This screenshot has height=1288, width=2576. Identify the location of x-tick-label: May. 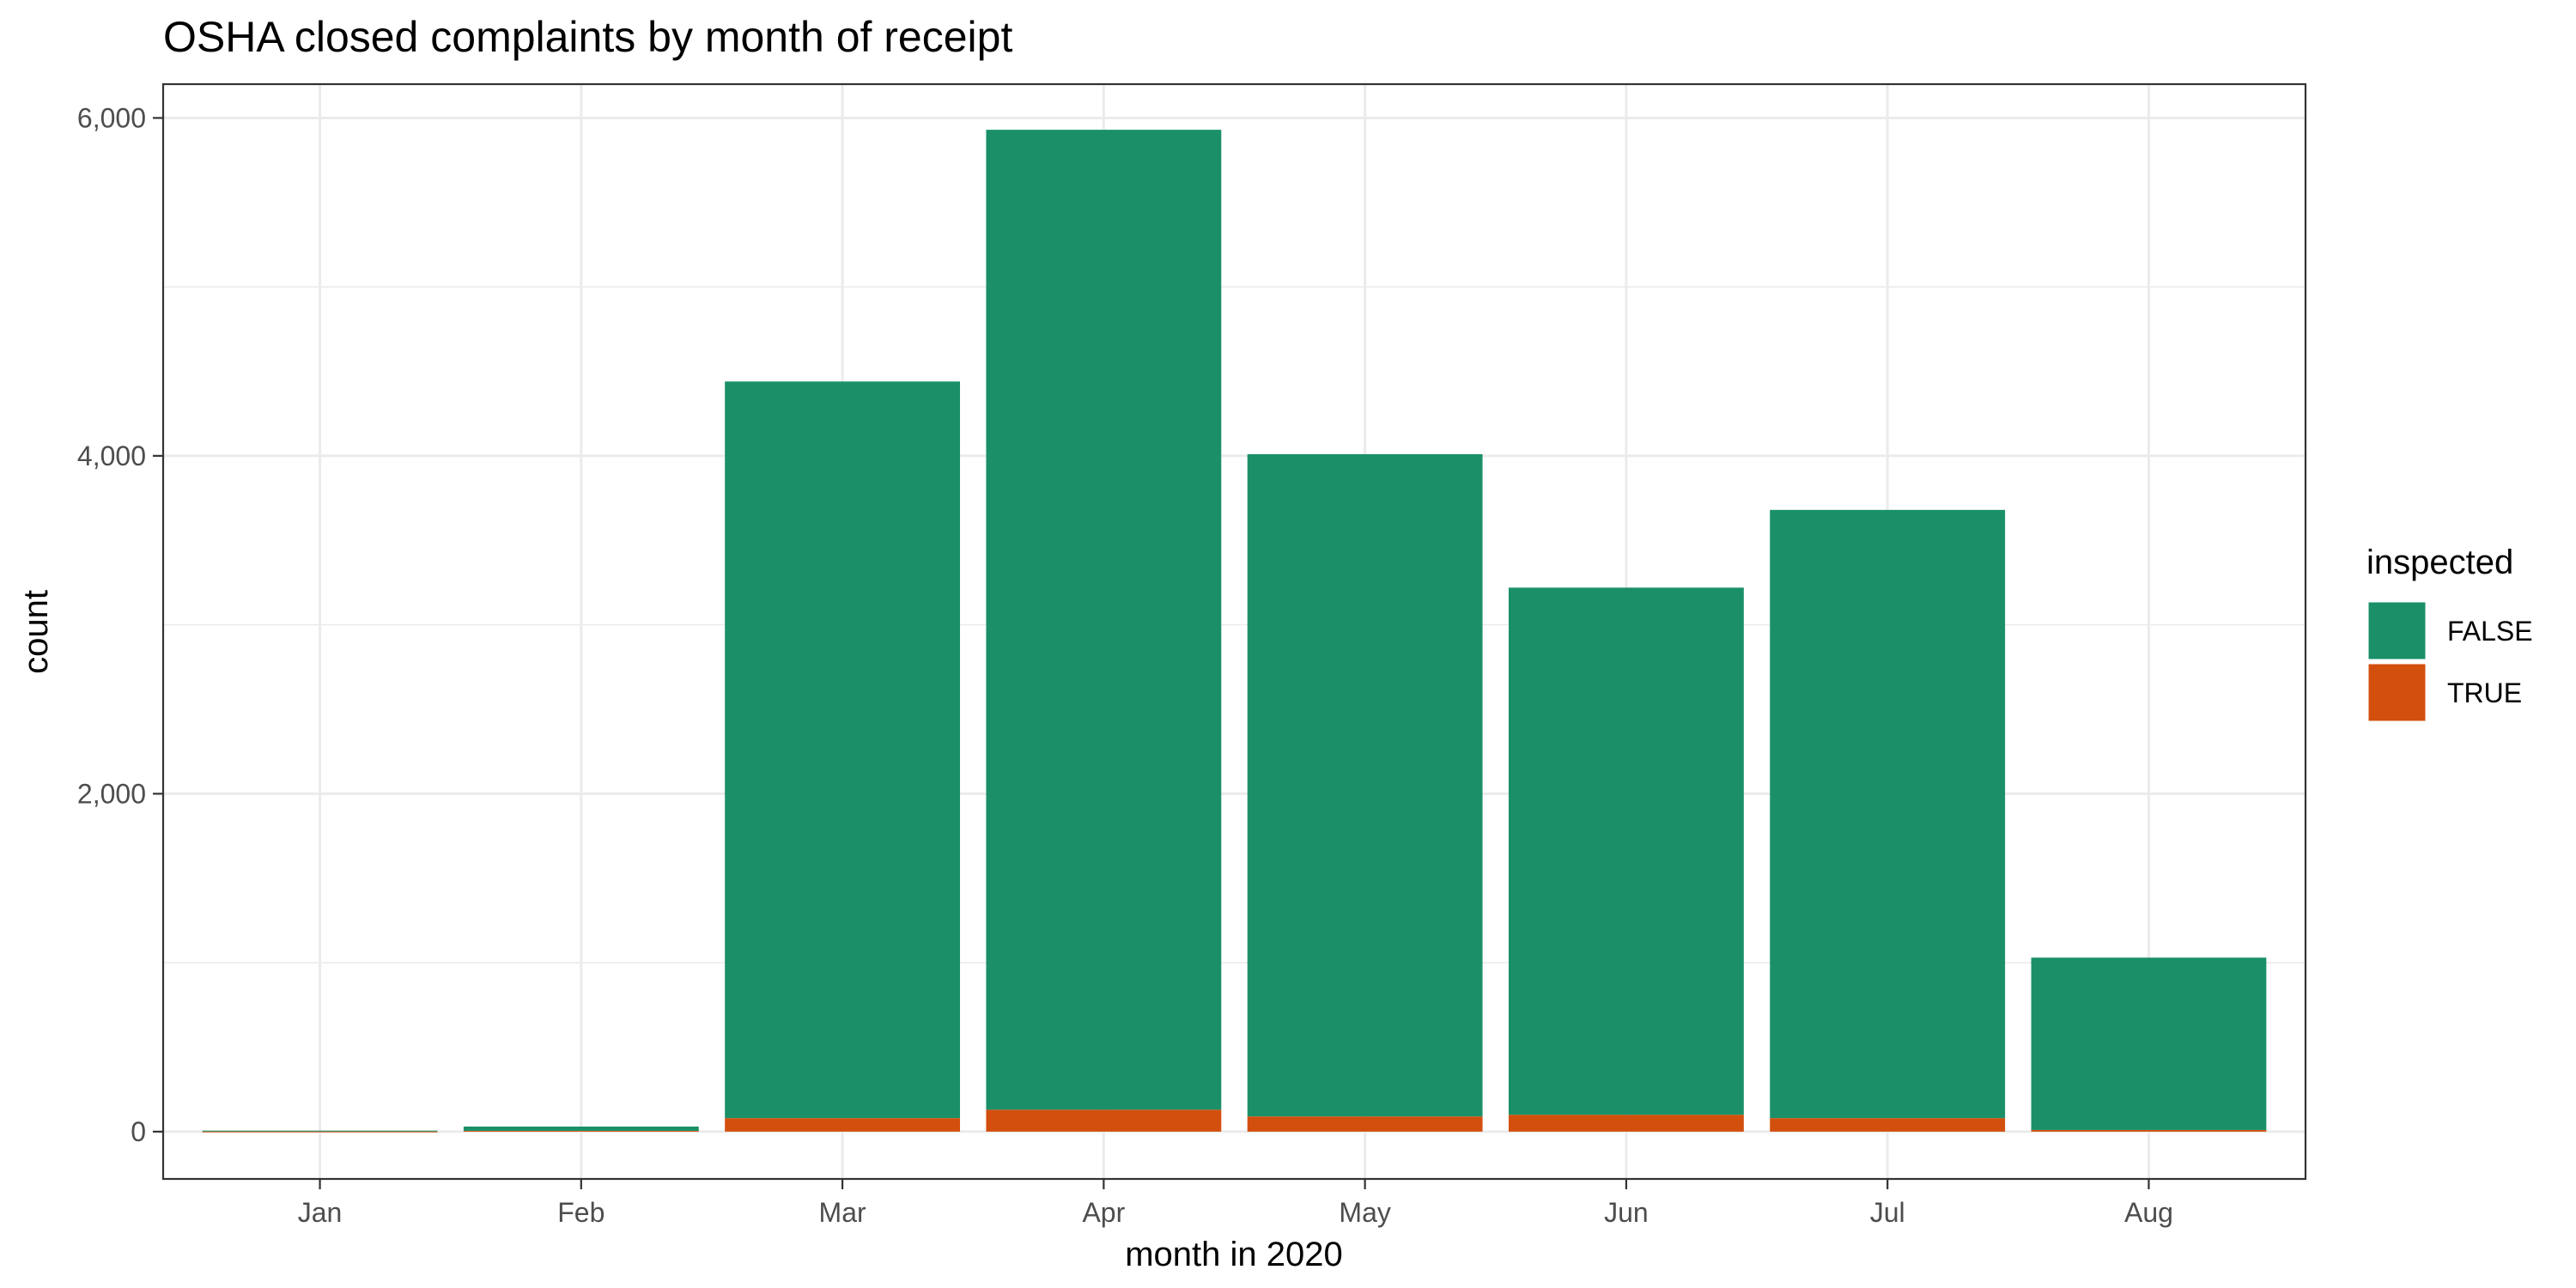
(1364, 1213).